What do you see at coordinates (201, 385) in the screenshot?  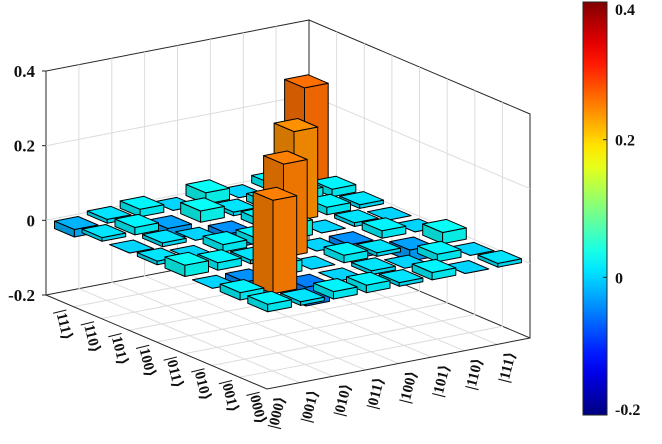 I see `y-tick-label: |010⟩` at bounding box center [201, 385].